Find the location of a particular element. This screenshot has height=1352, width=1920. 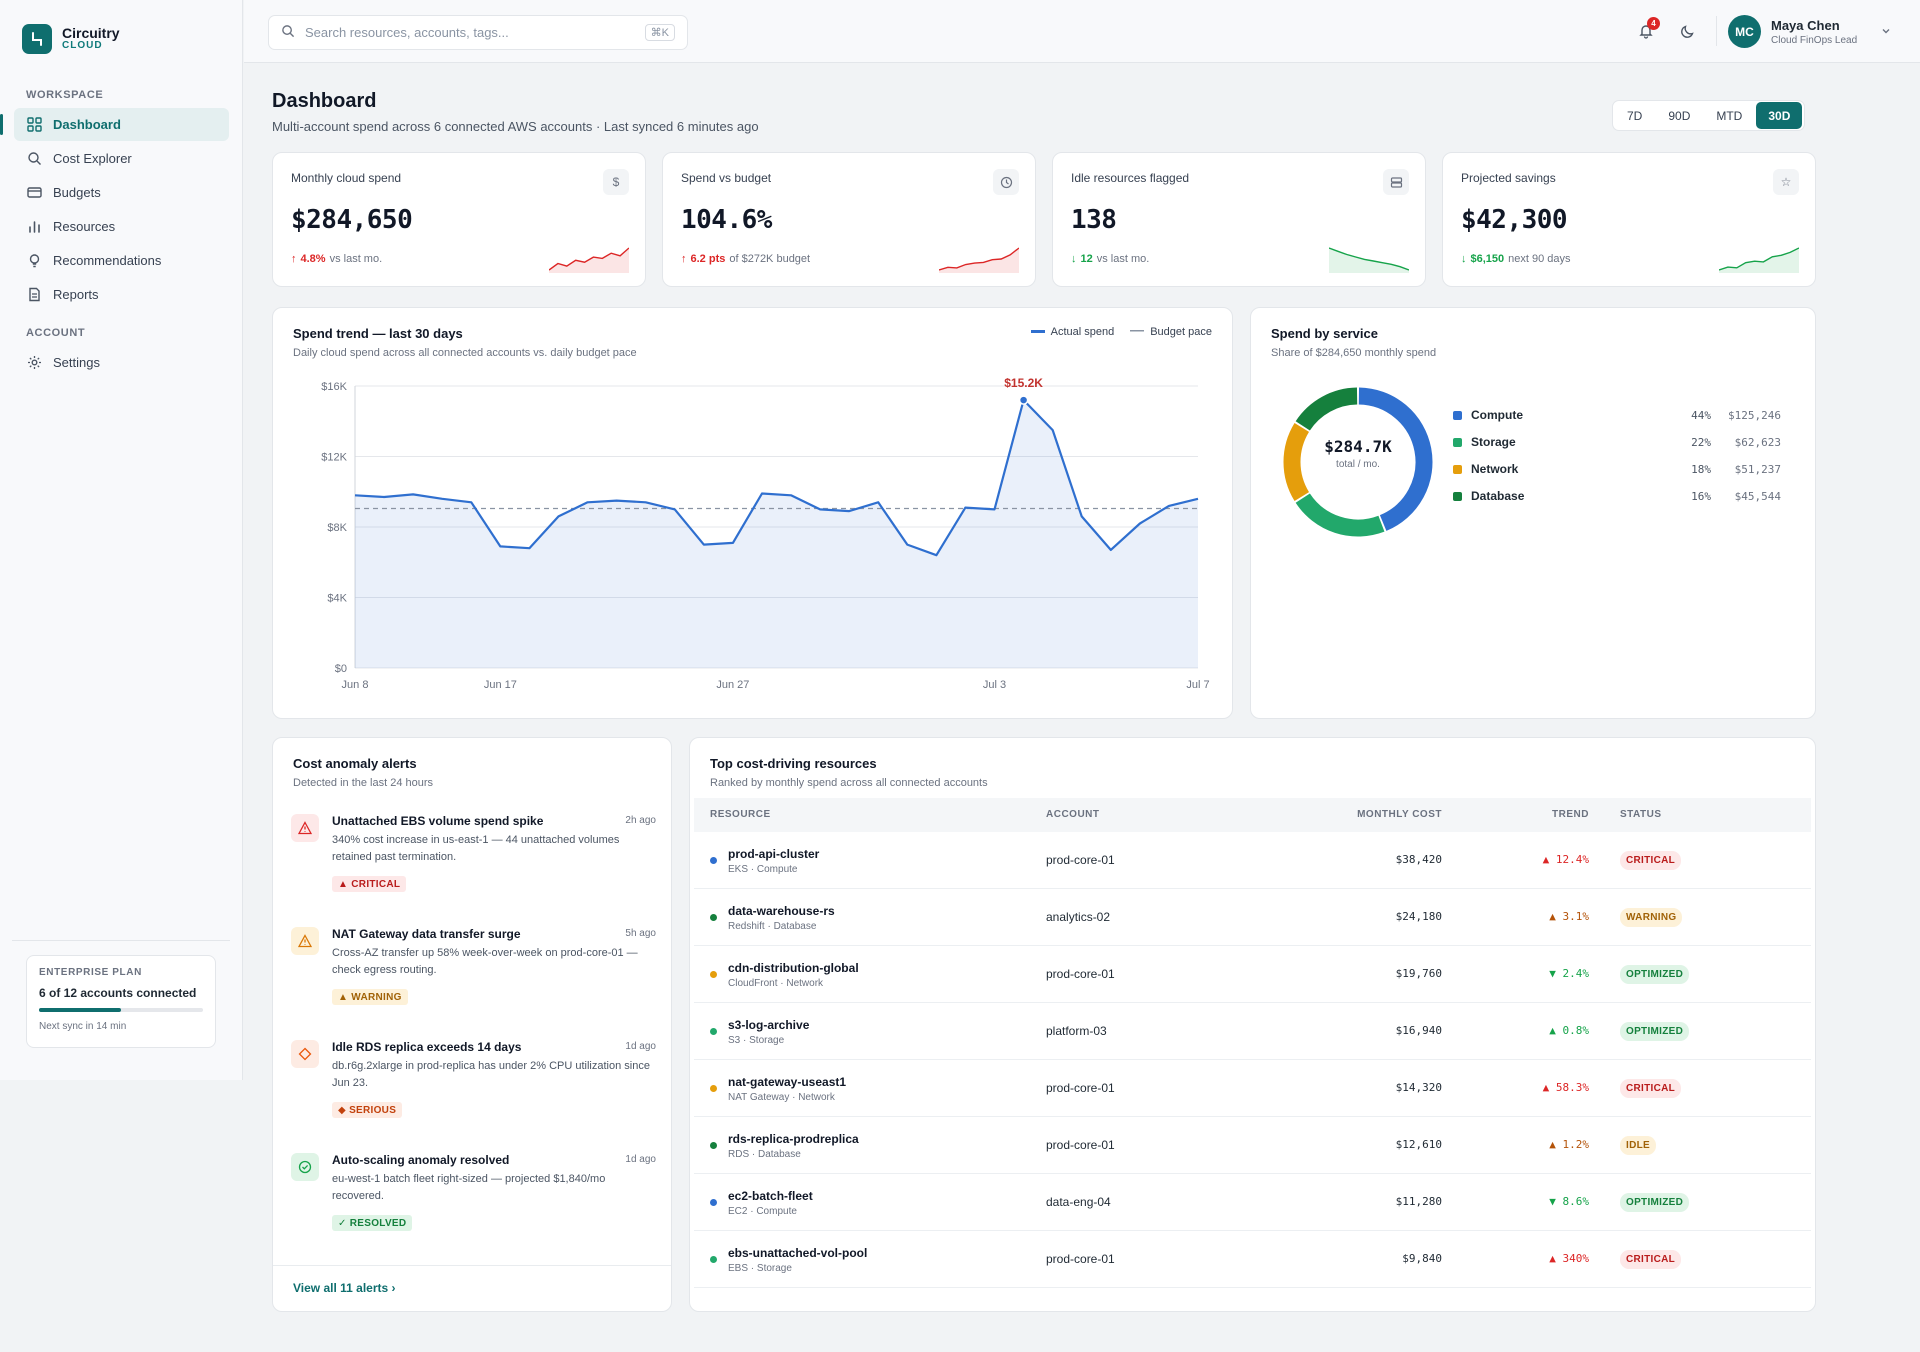

resource-name: data-warehouse-rs is located at coordinates (781, 911).